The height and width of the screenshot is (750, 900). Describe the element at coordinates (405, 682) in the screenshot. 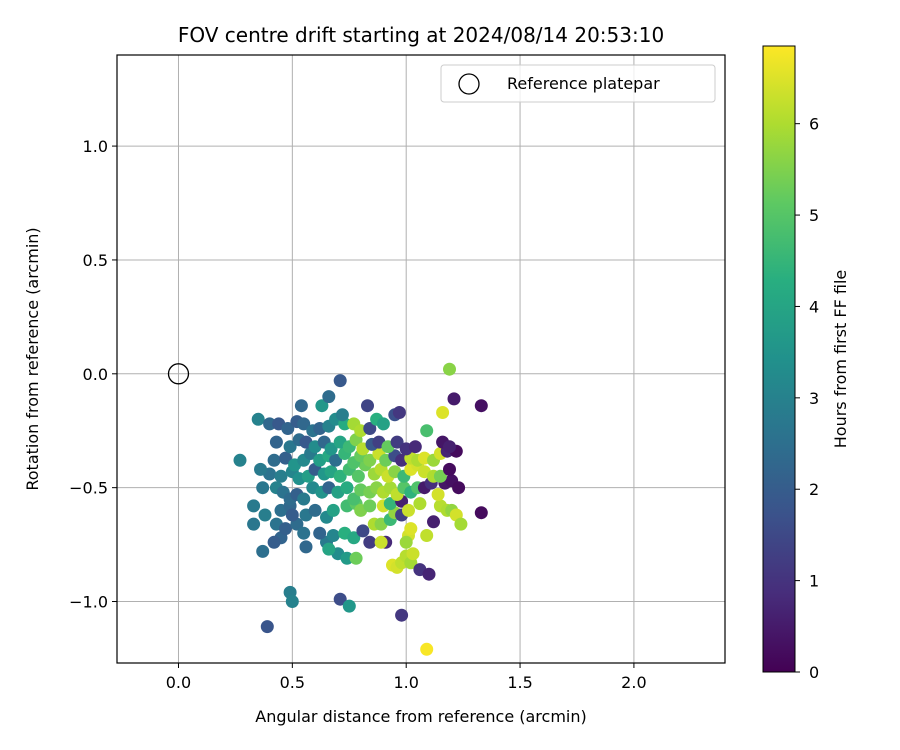

I see `x-tick-label: 1.0` at that location.